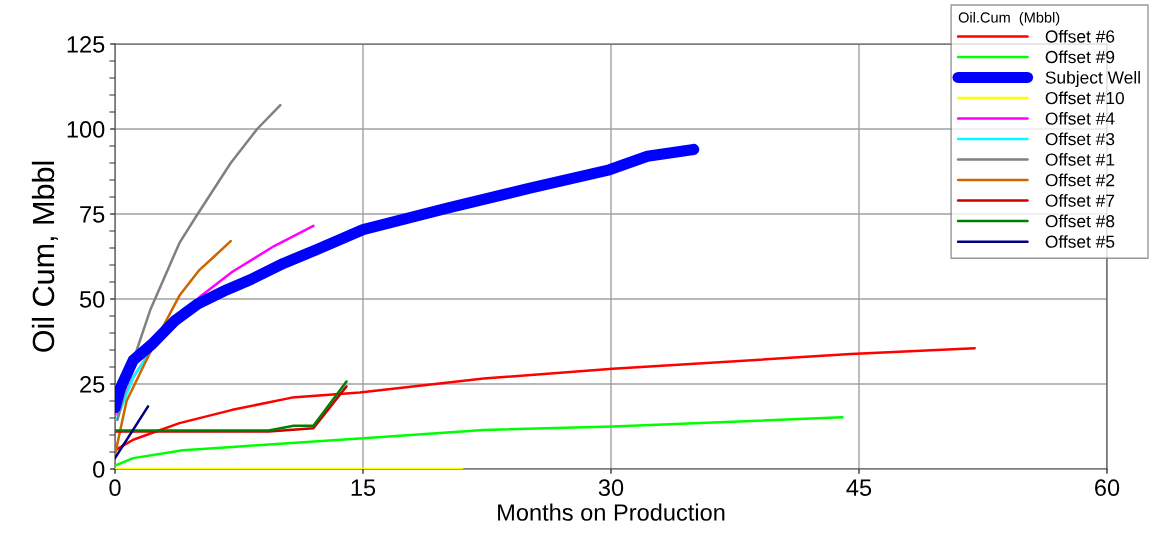 Image resolution: width=1153 pixels, height=541 pixels. What do you see at coordinates (1009, 18) in the screenshot?
I see `legend-title: Oil.Cum (Mbbl)` at bounding box center [1009, 18].